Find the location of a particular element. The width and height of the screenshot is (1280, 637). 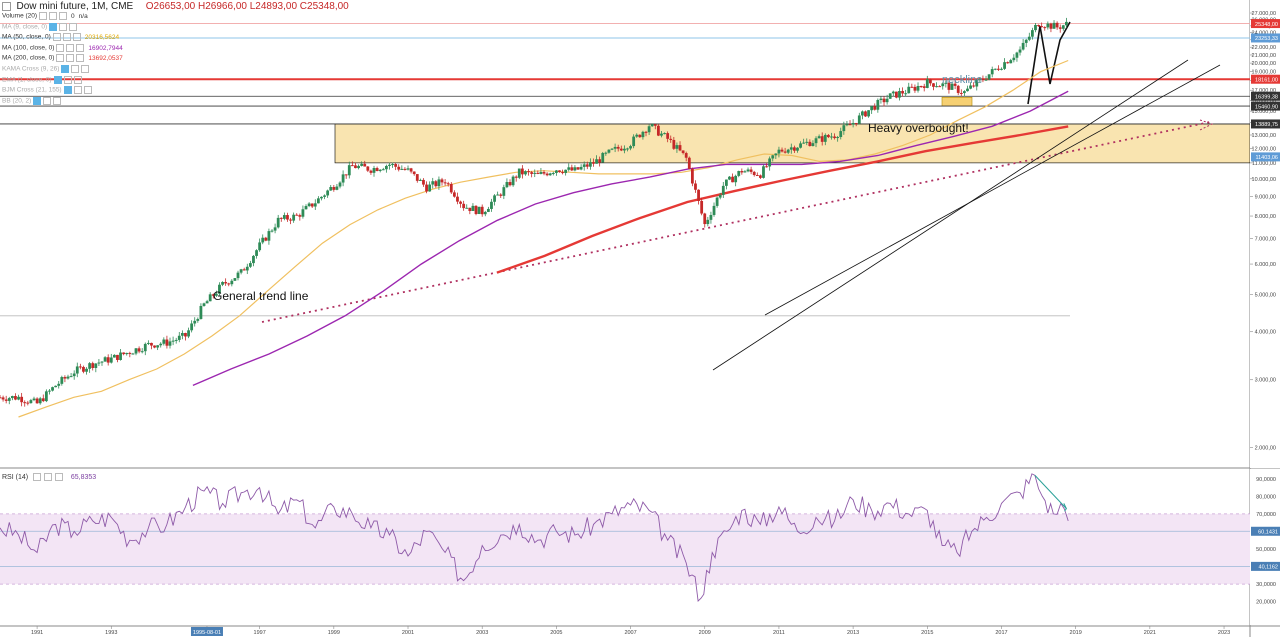

price-marker is located at coordinates (1265, 79).